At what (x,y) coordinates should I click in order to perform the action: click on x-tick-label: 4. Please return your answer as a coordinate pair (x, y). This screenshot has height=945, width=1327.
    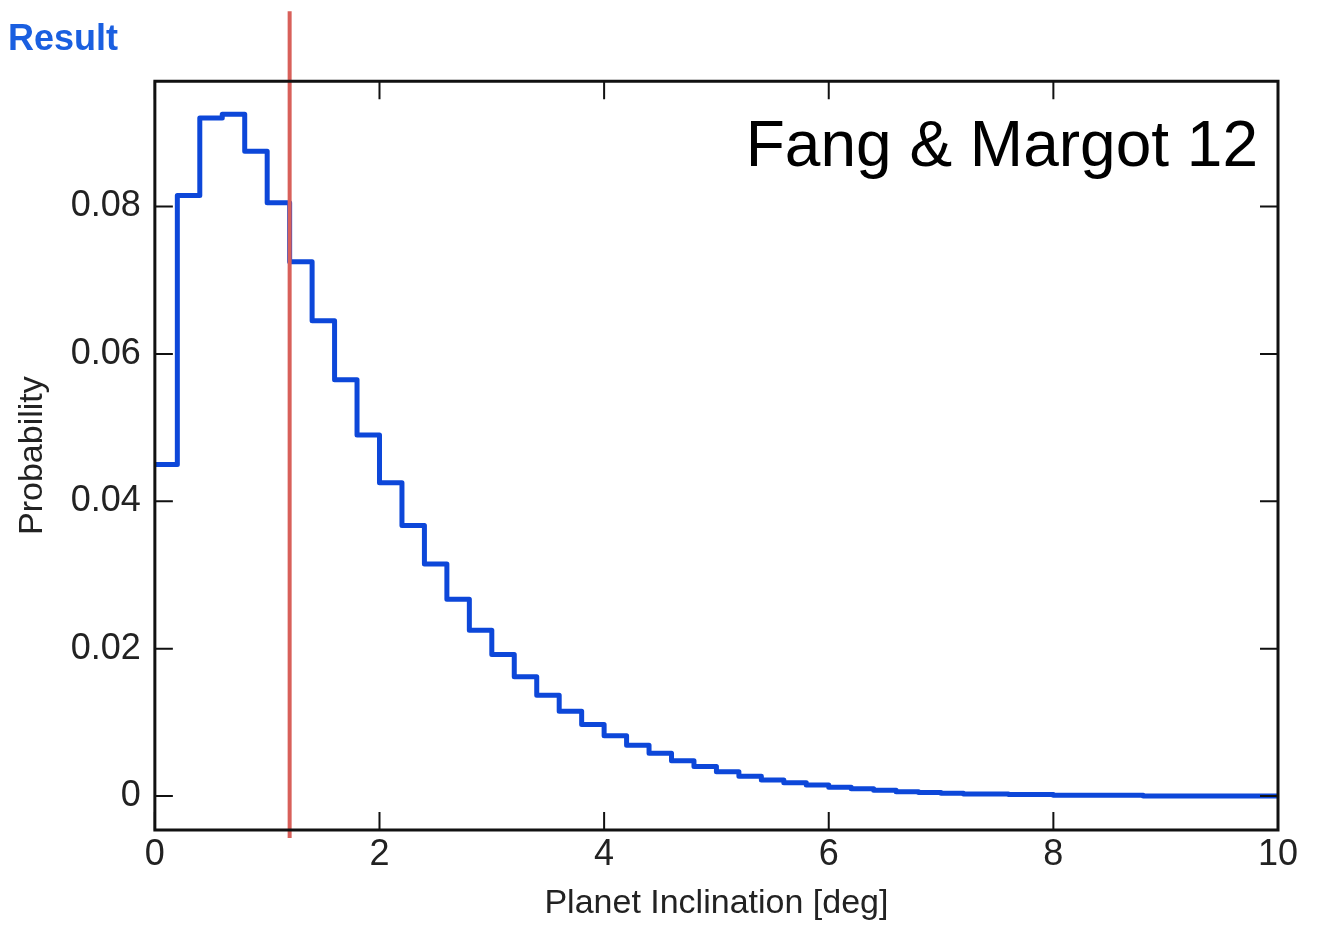
    Looking at the image, I should click on (604, 852).